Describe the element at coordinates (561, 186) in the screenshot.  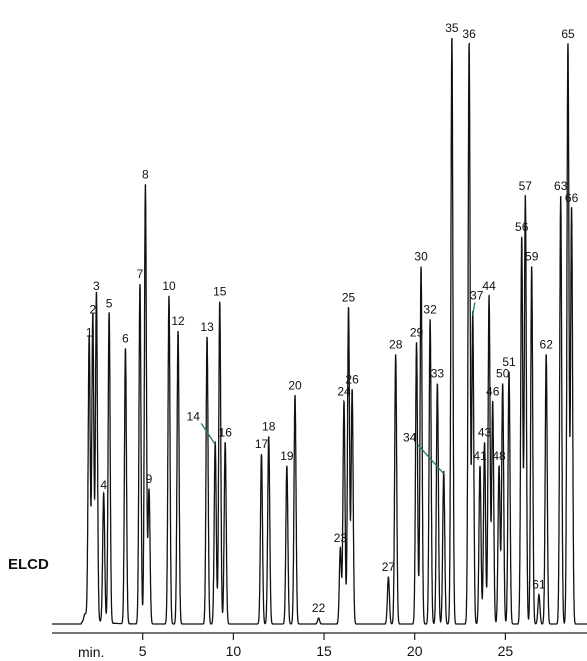
I see `peak-label-63: 63` at that location.